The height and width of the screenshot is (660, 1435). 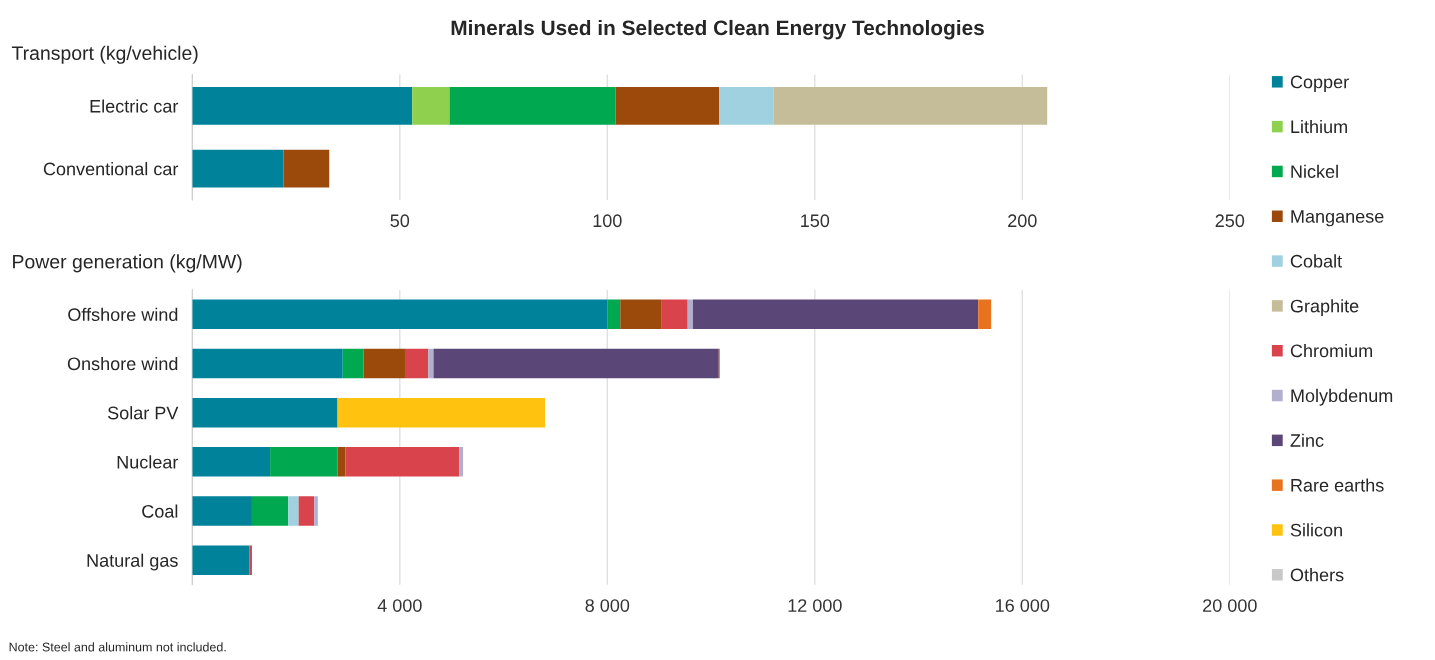 I want to click on legend-label: Others, so click(x=1317, y=575).